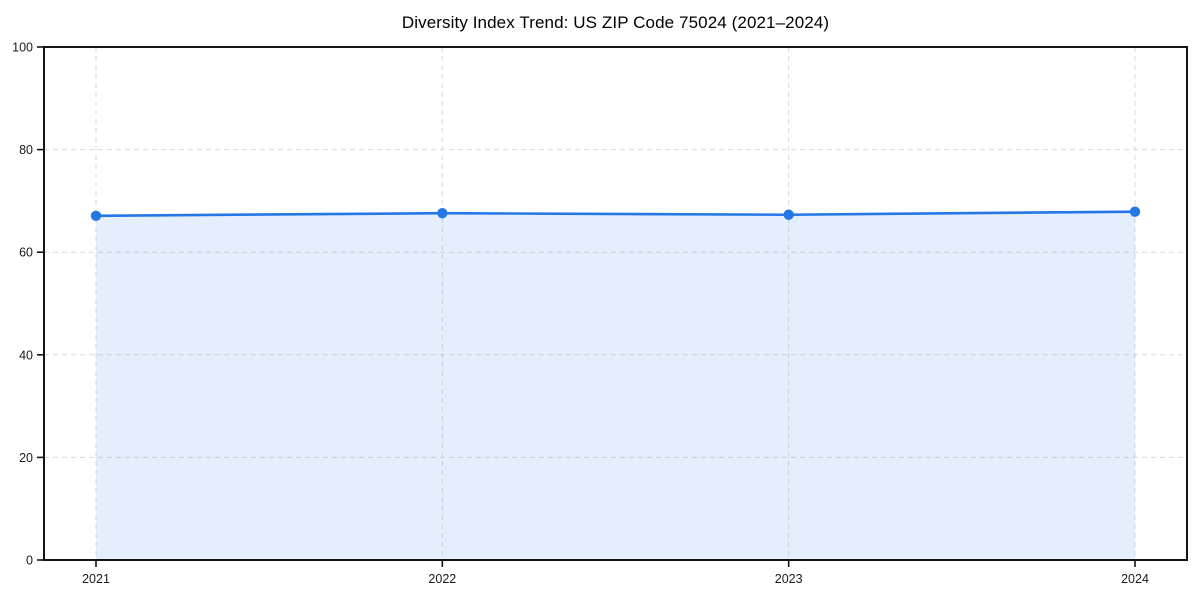 This screenshot has width=1200, height=600. What do you see at coordinates (442, 579) in the screenshot?
I see `x-tick-label-2022: 2022` at bounding box center [442, 579].